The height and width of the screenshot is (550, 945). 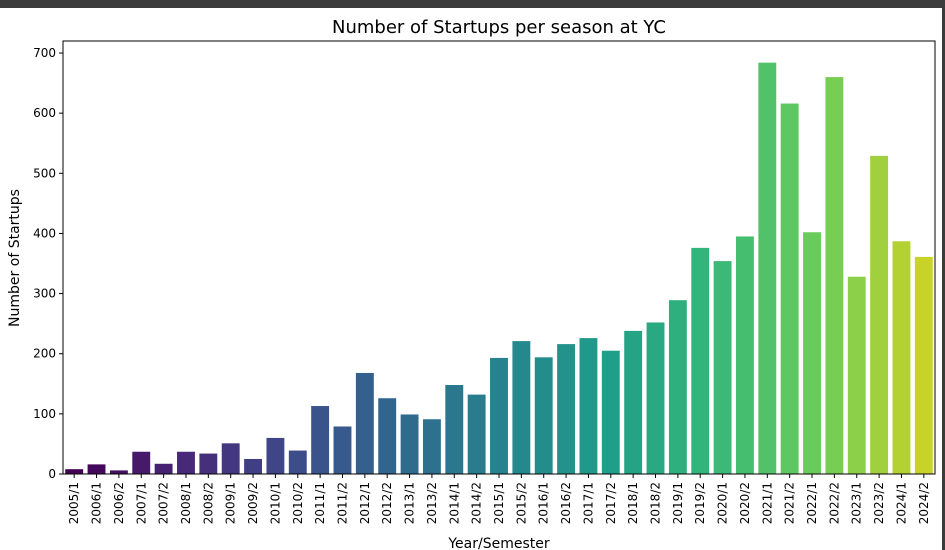 I want to click on y-tick-label: 100, so click(x=44, y=414).